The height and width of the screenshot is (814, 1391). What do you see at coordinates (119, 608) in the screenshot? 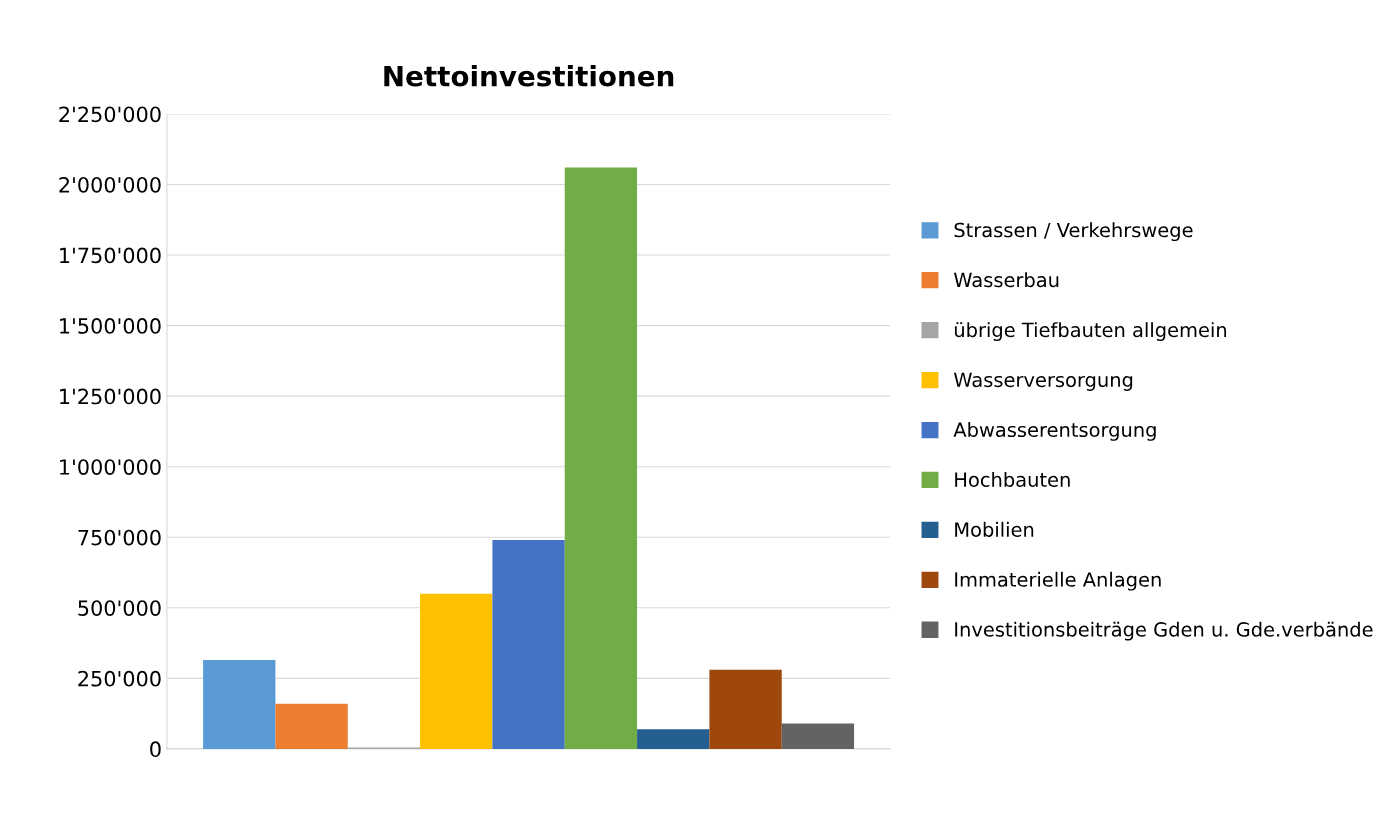
I see `y-tick-label: 500'000` at bounding box center [119, 608].